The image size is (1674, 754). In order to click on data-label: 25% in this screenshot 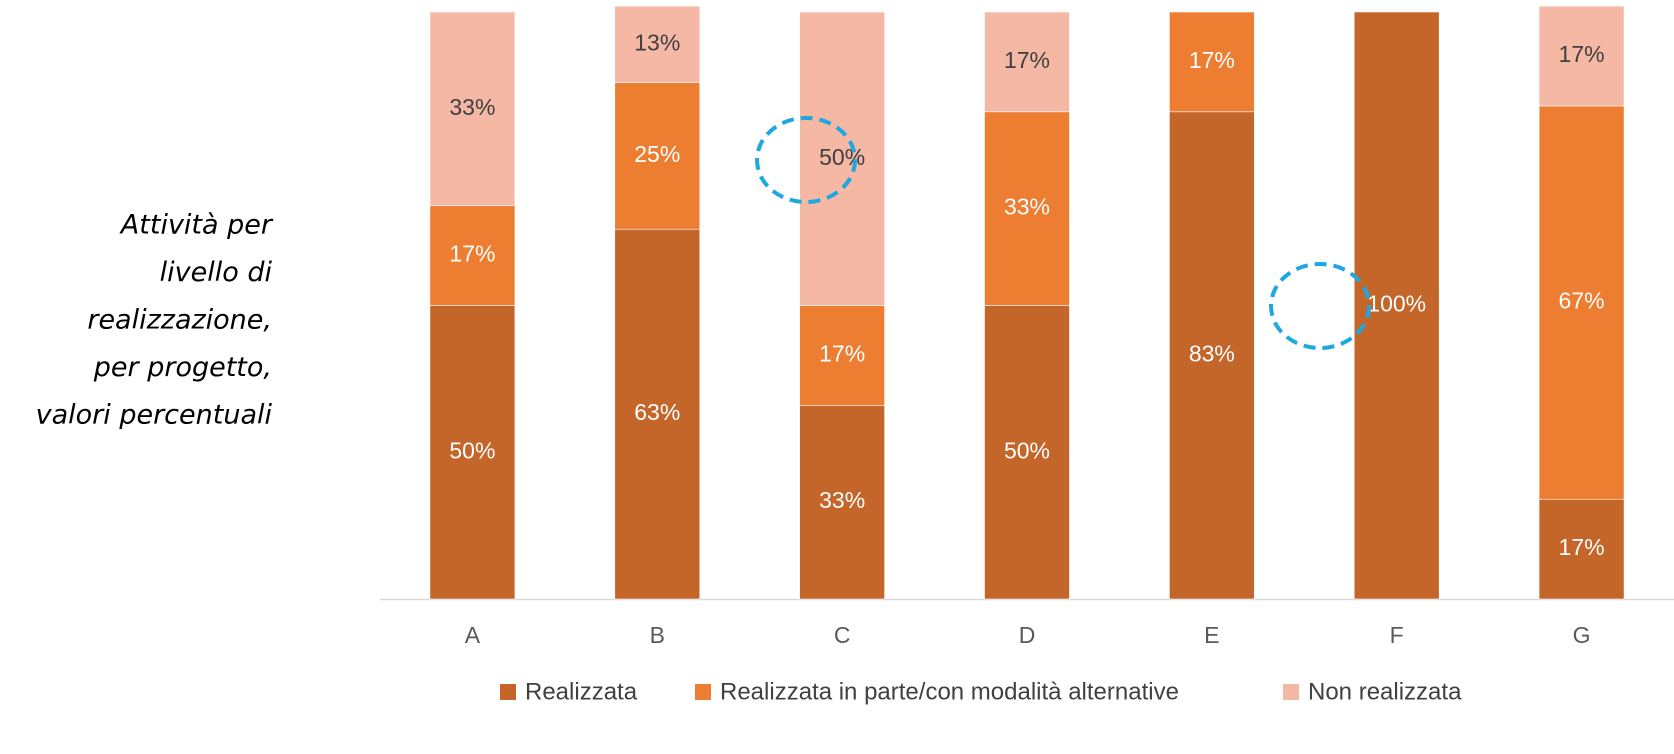, I will do `click(657, 154)`.